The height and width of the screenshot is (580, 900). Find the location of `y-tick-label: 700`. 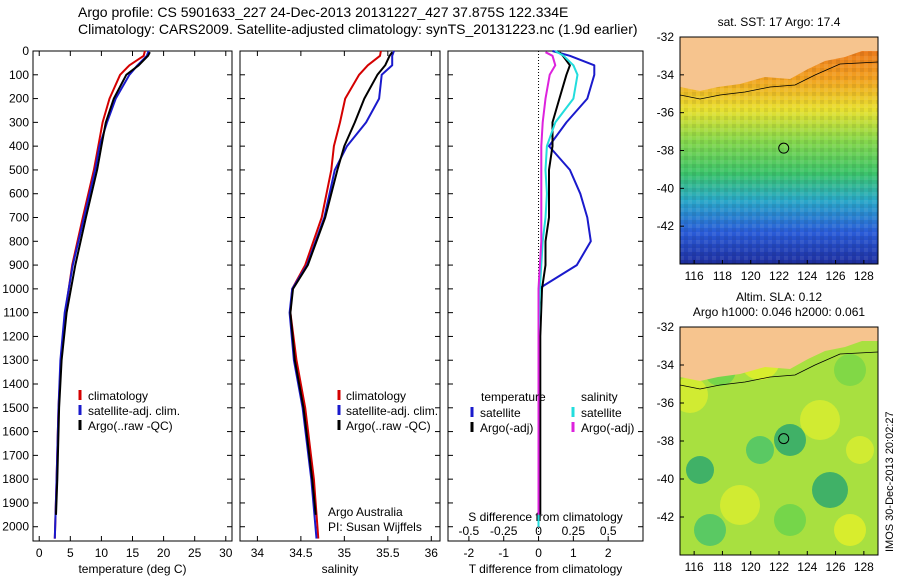

y-tick-label: 700 is located at coordinates (19, 218).